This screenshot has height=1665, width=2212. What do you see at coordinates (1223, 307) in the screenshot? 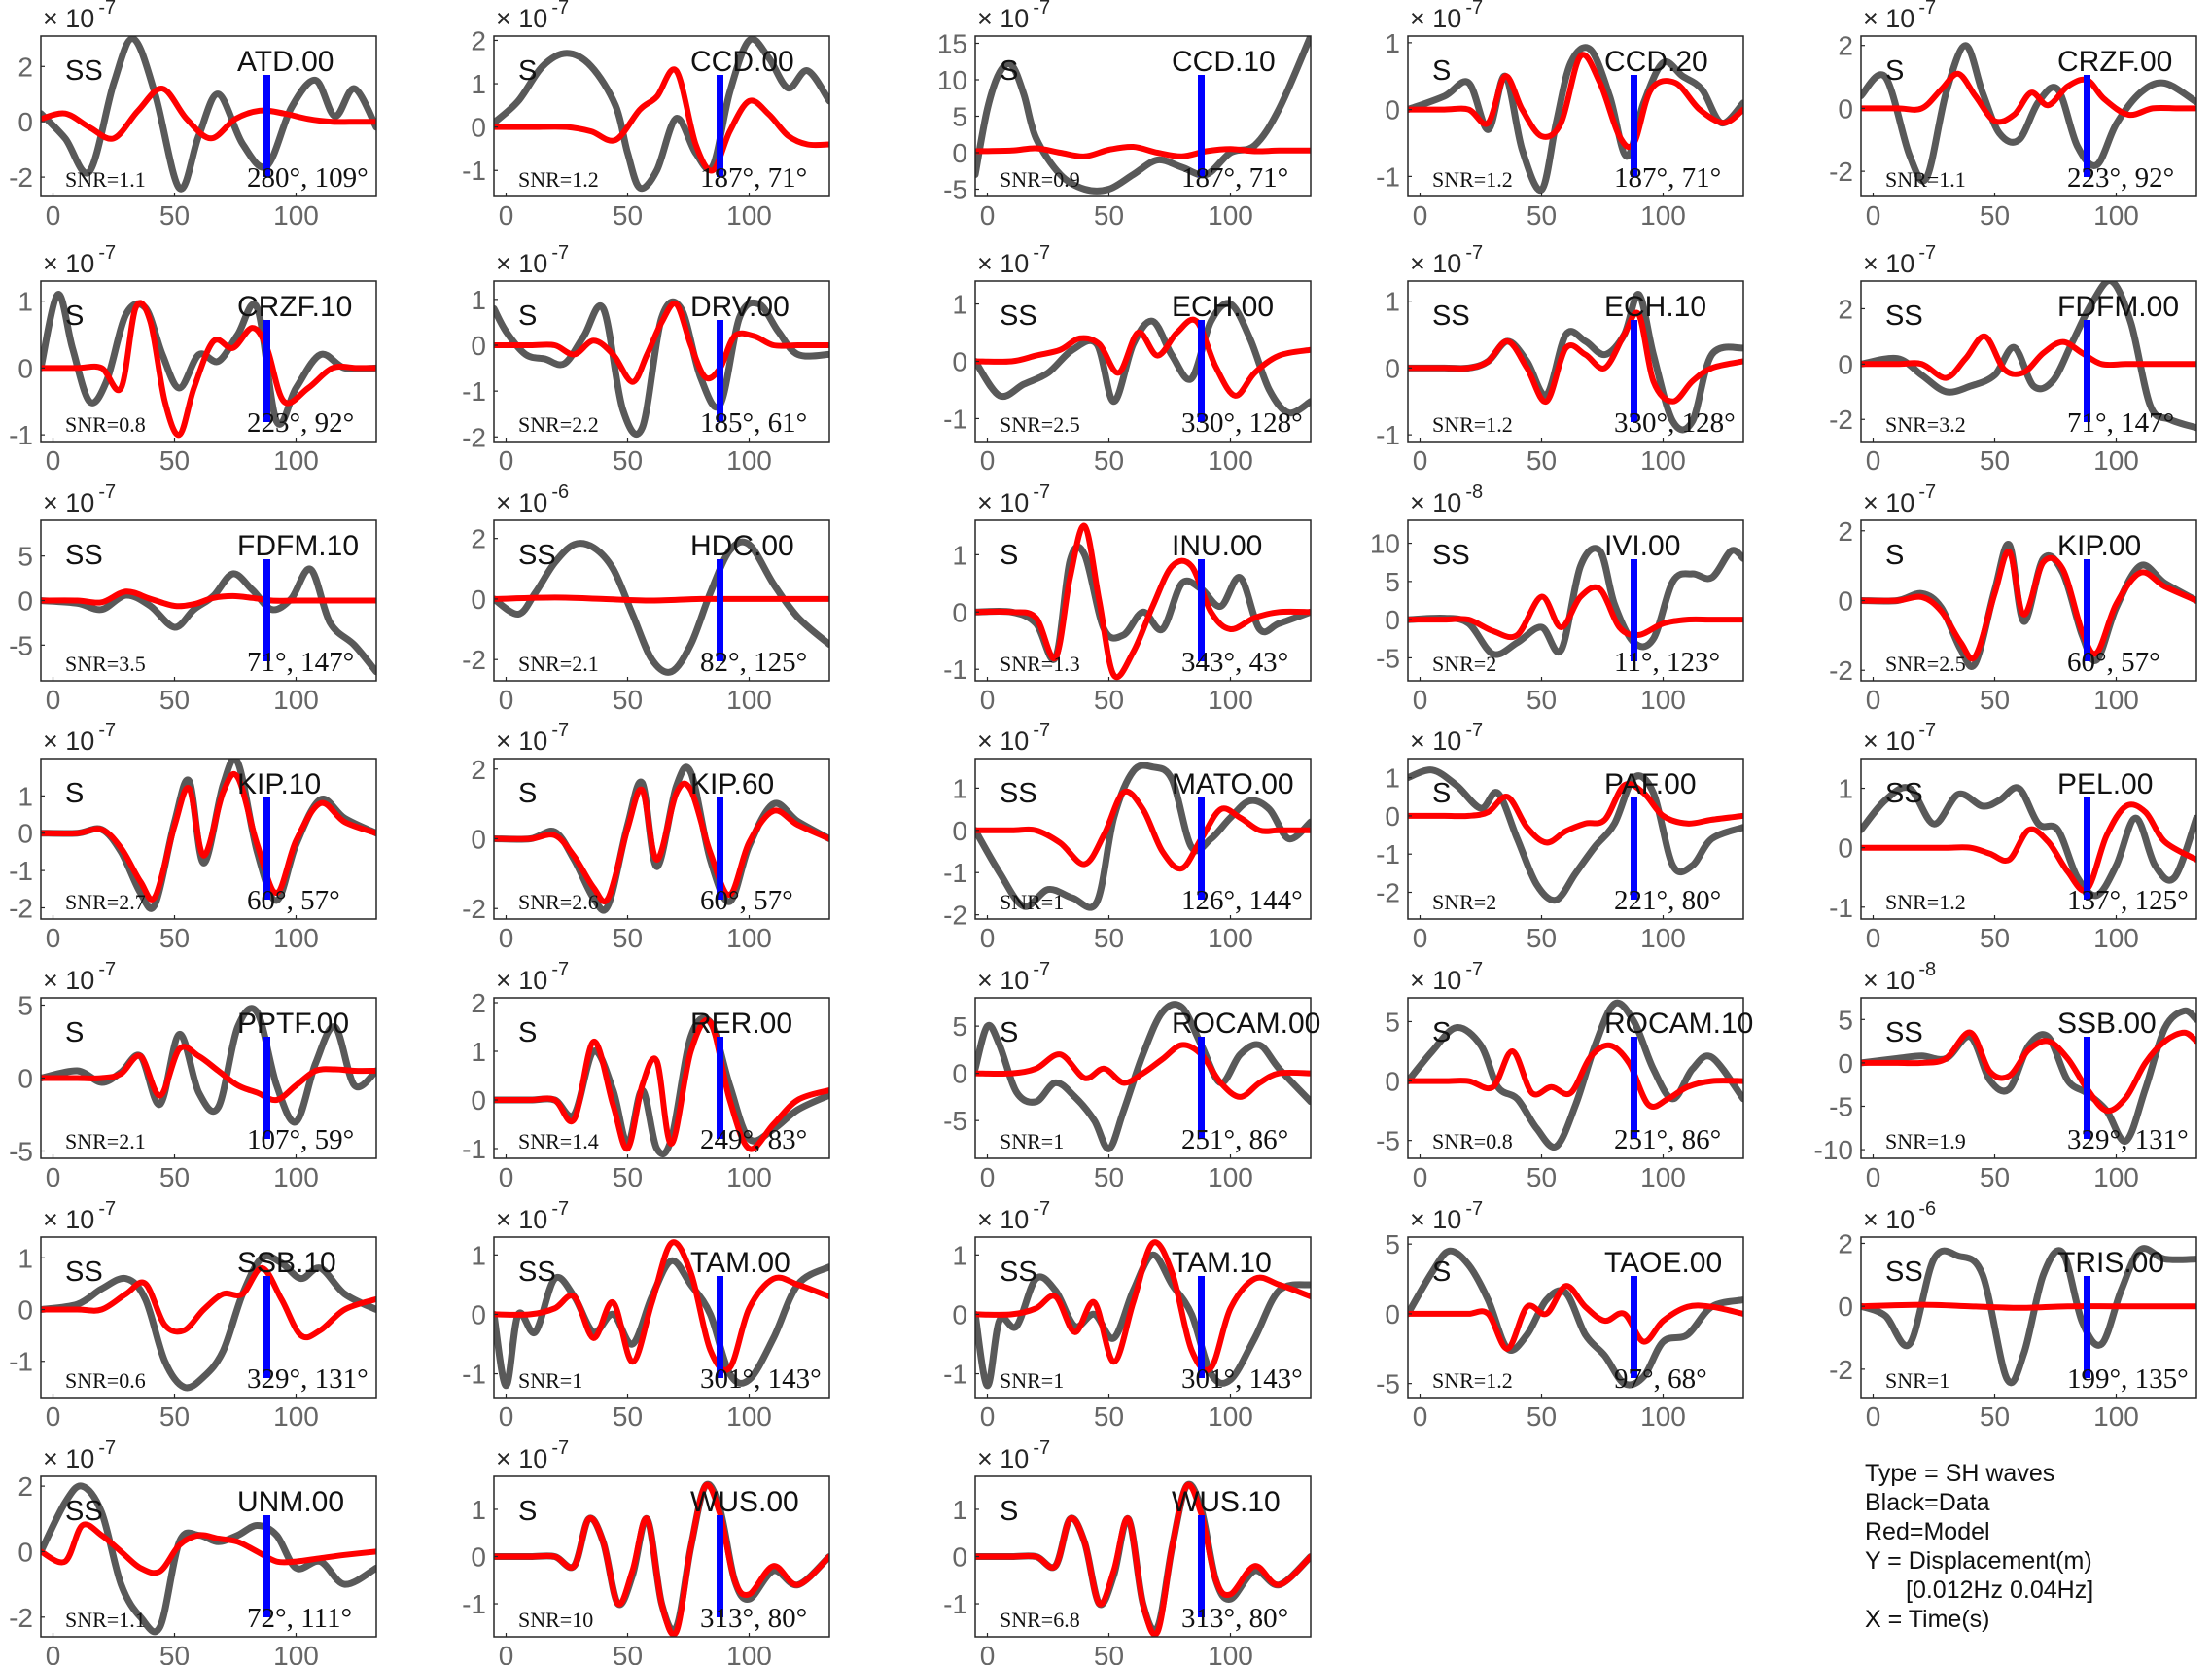
I see `station-label: ECH.00` at bounding box center [1223, 307].